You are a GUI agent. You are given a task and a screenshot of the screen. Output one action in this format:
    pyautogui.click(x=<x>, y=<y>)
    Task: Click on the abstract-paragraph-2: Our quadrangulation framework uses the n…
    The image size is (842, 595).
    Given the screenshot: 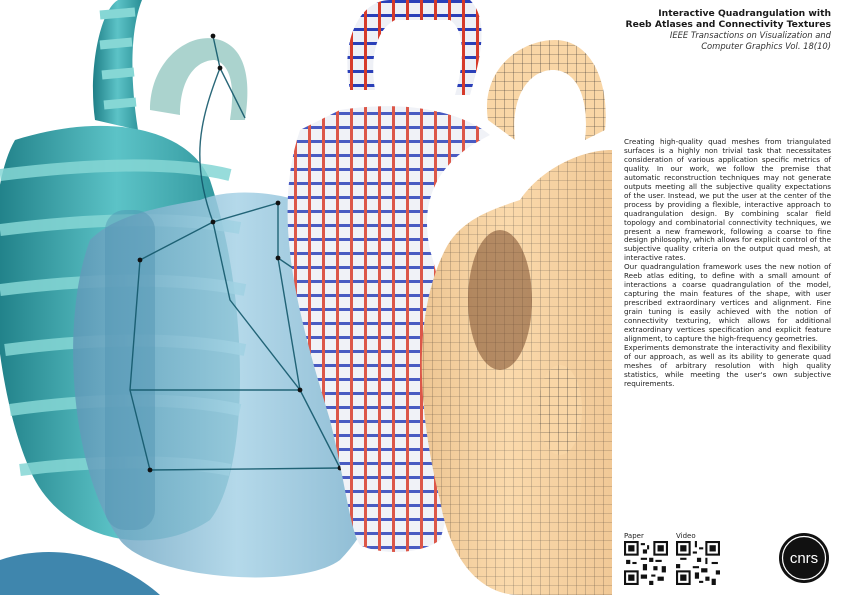 What is the action you would take?
    pyautogui.click(x=727, y=302)
    